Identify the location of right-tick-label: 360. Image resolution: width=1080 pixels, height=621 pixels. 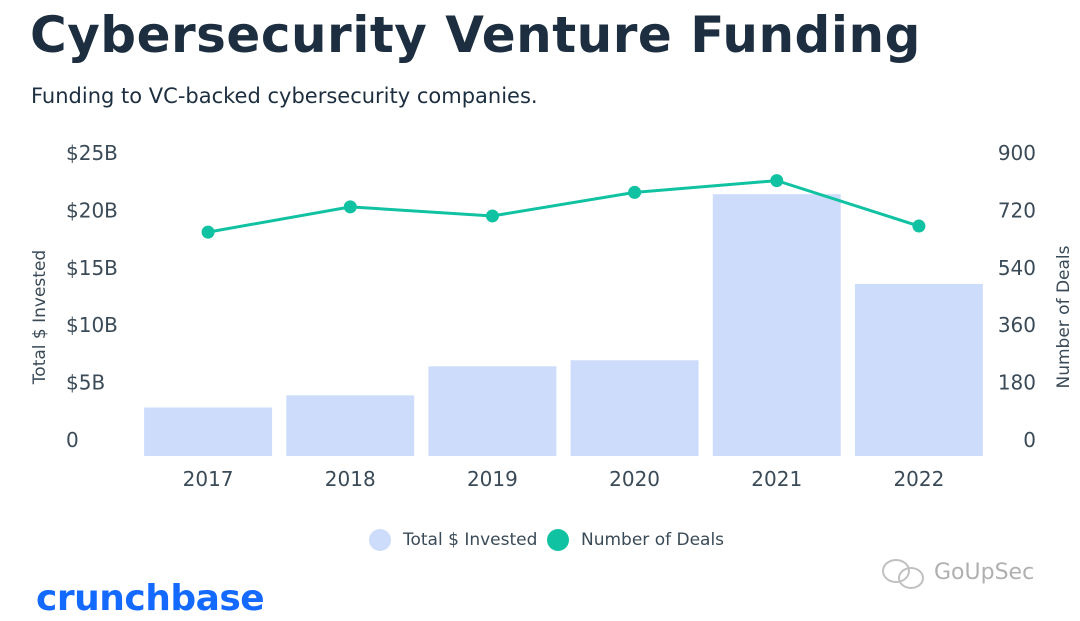
(1017, 325).